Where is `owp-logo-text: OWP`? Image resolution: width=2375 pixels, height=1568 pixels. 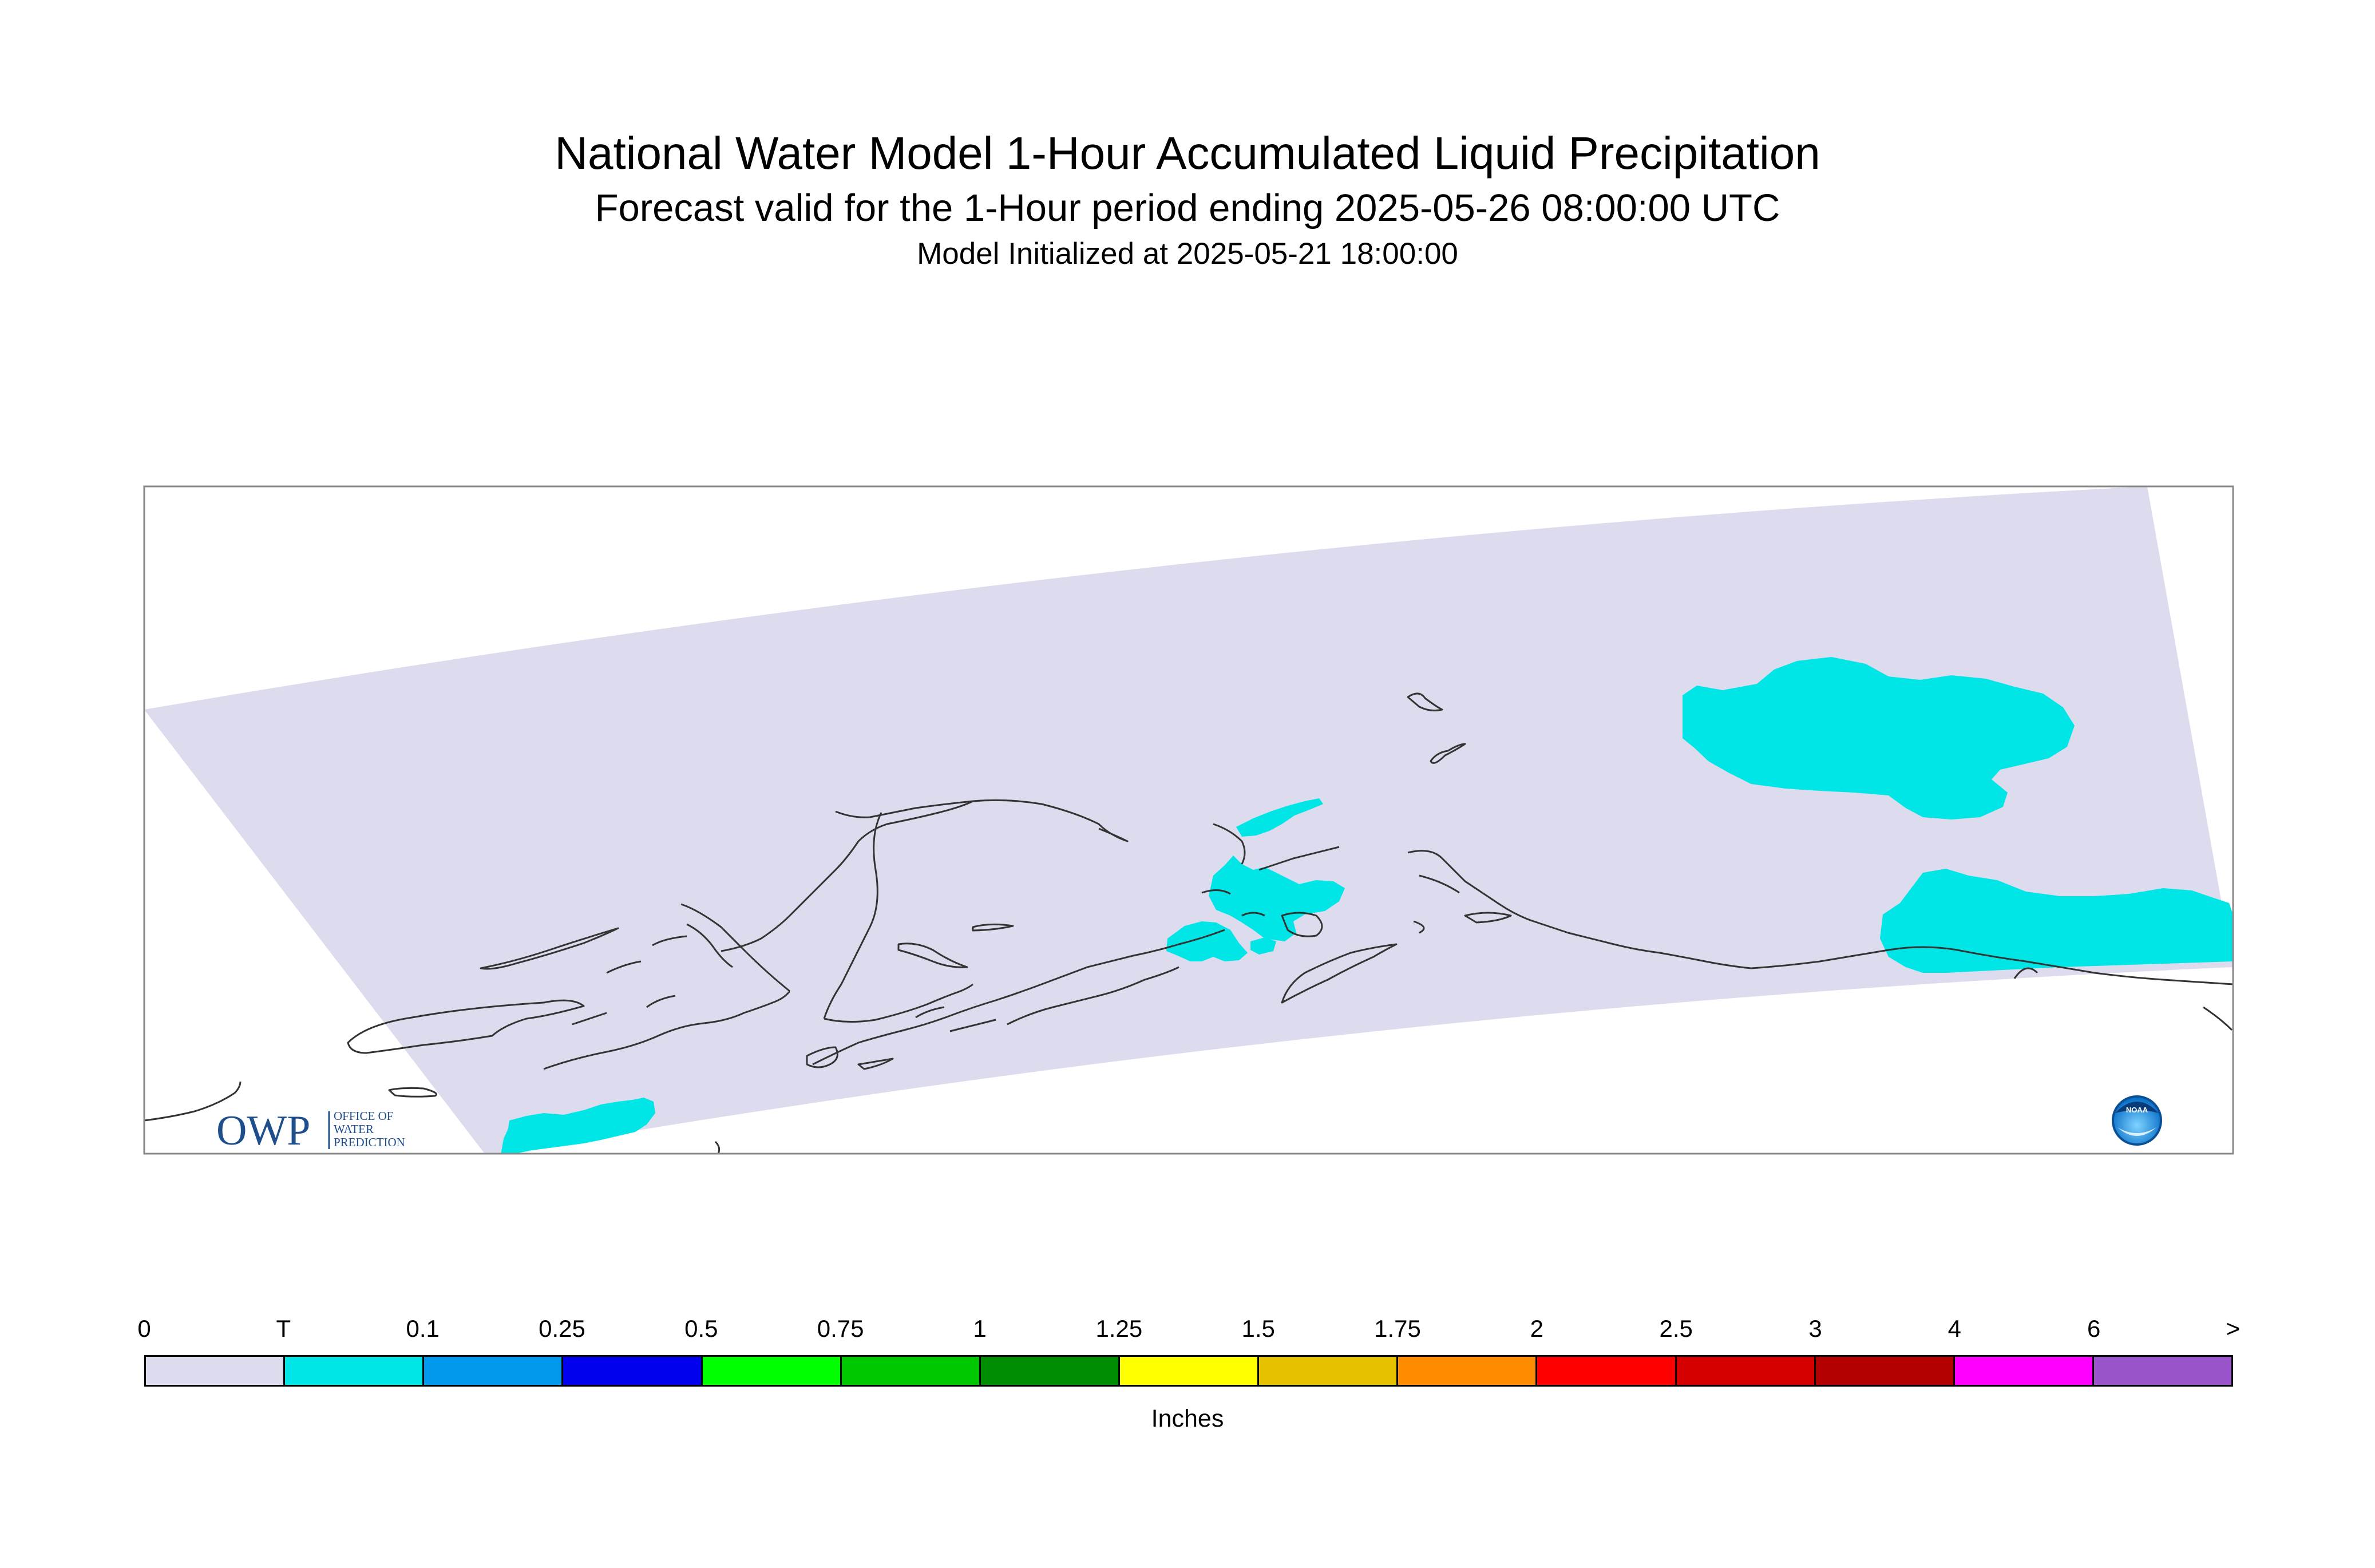
owp-logo-text: OWP is located at coordinates (263, 1130).